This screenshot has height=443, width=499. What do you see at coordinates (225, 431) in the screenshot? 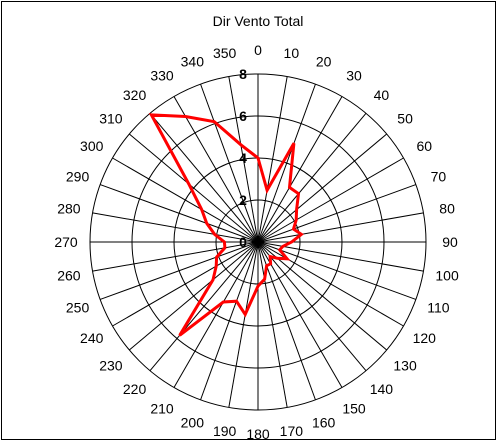
I see `angle-tick-label: 190` at bounding box center [225, 431].